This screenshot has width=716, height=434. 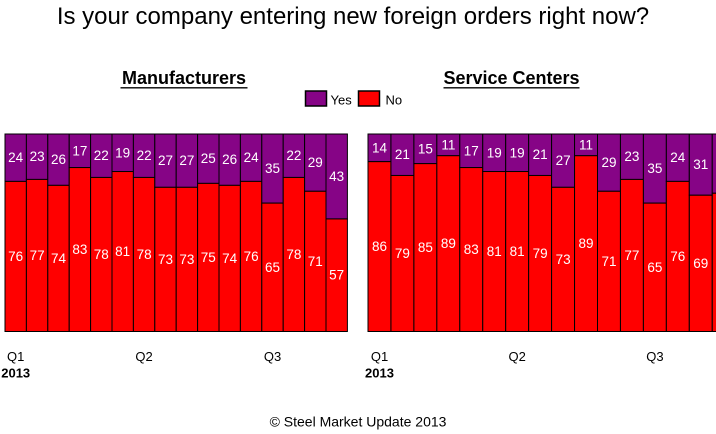 I want to click on svg-text: 57, so click(x=336, y=275).